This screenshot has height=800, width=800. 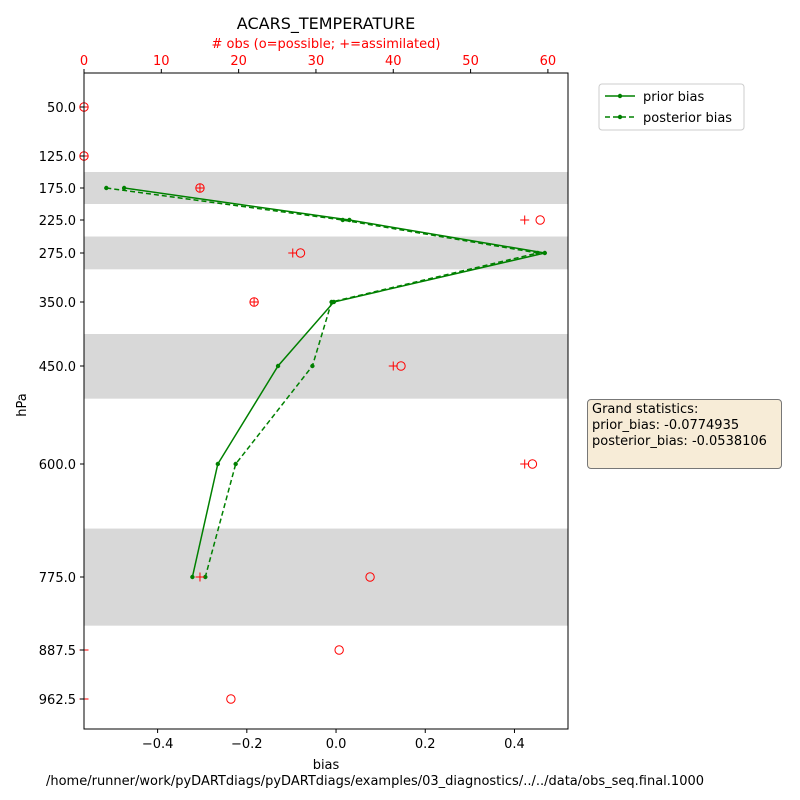 I want to click on legend-frame, so click(x=671, y=107).